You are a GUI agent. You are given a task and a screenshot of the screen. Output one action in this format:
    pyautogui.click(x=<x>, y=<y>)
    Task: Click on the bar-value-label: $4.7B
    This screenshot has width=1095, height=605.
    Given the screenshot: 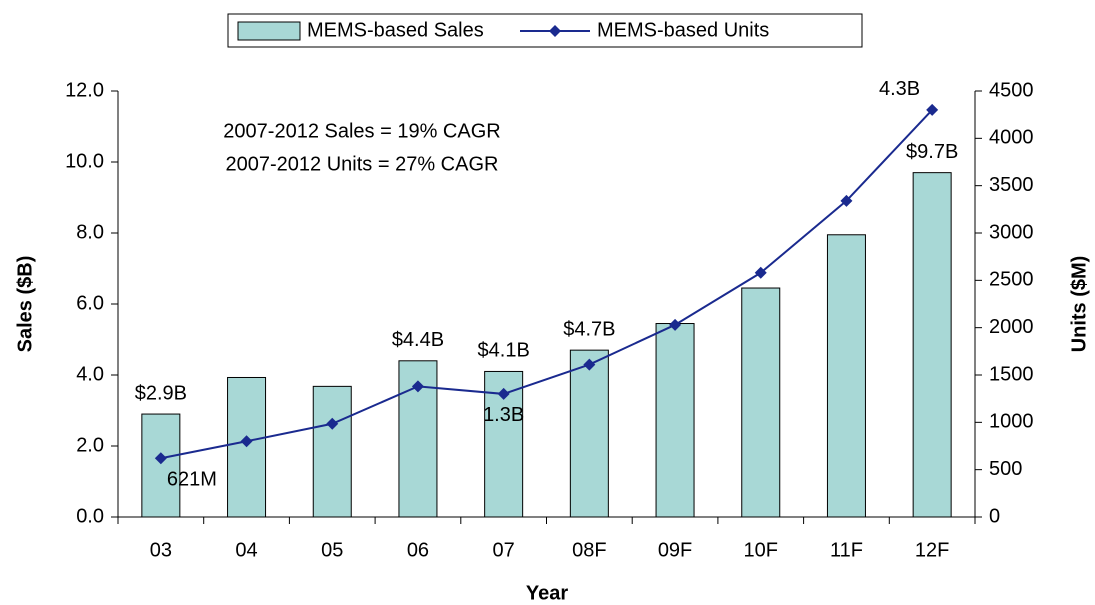 What is the action you would take?
    pyautogui.click(x=589, y=329)
    